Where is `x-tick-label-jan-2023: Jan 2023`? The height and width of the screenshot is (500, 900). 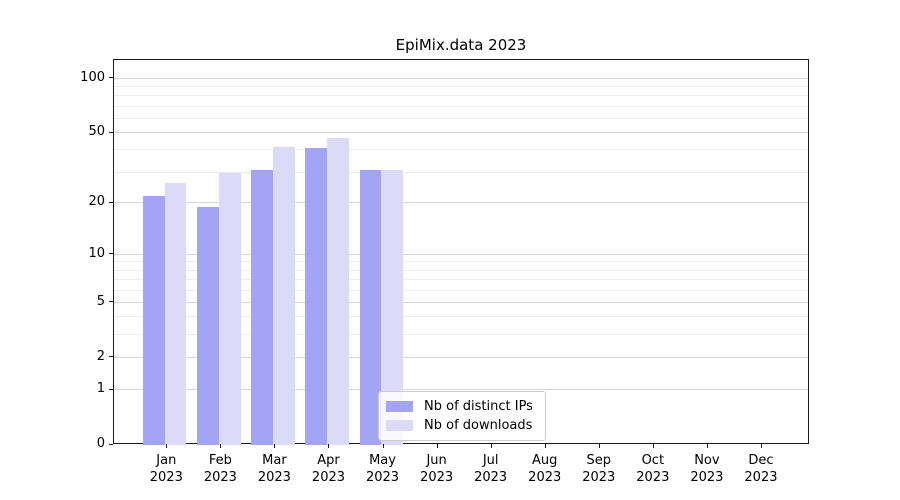 x-tick-label-jan-2023: Jan 2023 is located at coordinates (166, 469).